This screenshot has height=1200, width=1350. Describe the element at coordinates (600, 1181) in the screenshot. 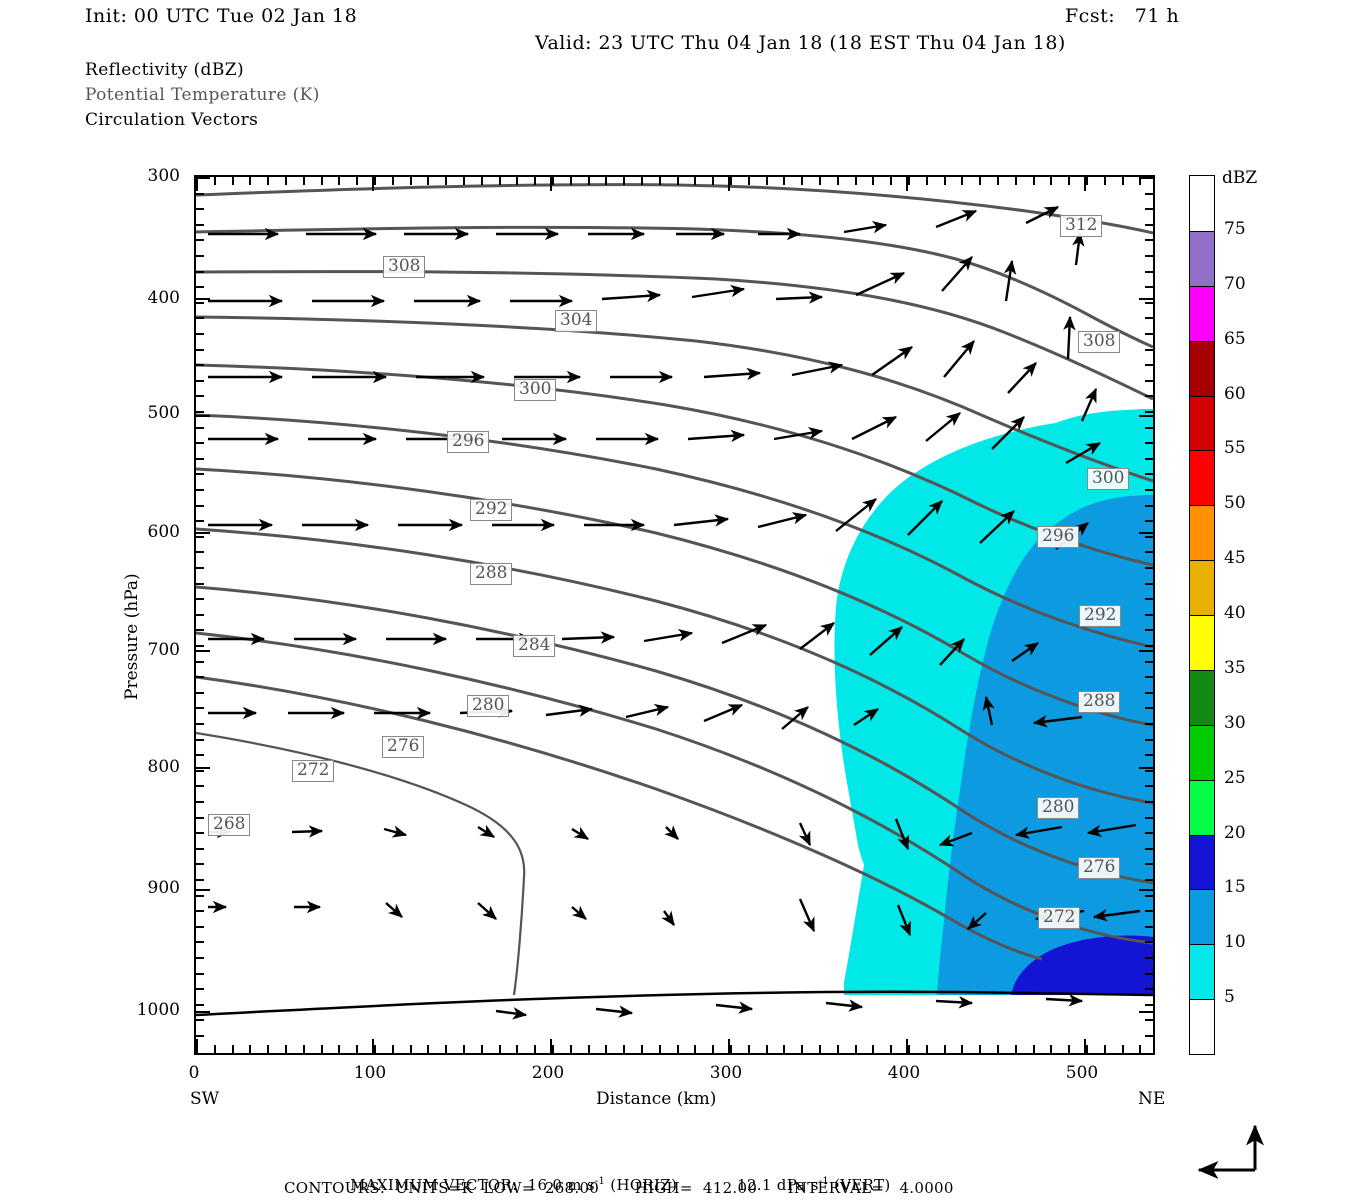

I see `max-vector-horiz-exponent: -1` at that location.